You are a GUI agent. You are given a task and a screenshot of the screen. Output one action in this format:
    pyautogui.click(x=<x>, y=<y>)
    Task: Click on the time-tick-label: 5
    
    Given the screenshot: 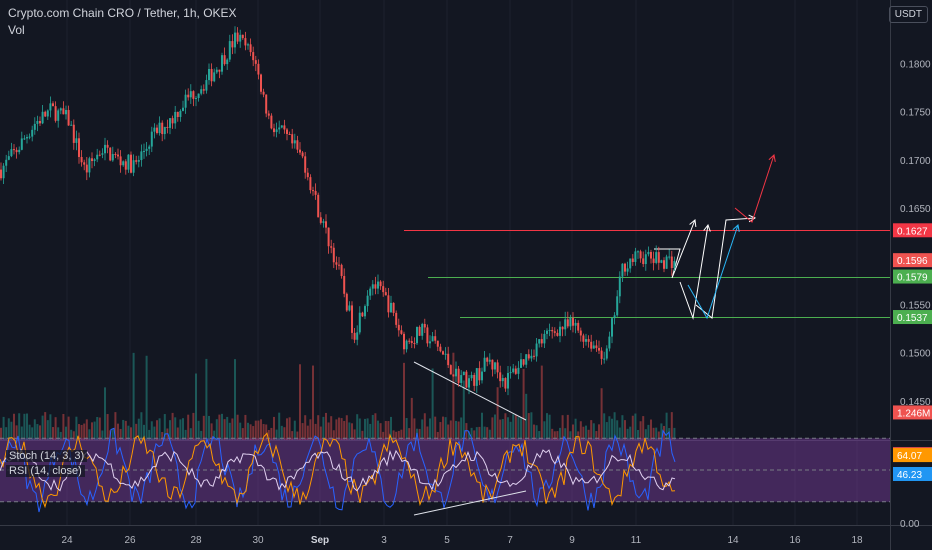 What is the action you would take?
    pyautogui.click(x=447, y=540)
    